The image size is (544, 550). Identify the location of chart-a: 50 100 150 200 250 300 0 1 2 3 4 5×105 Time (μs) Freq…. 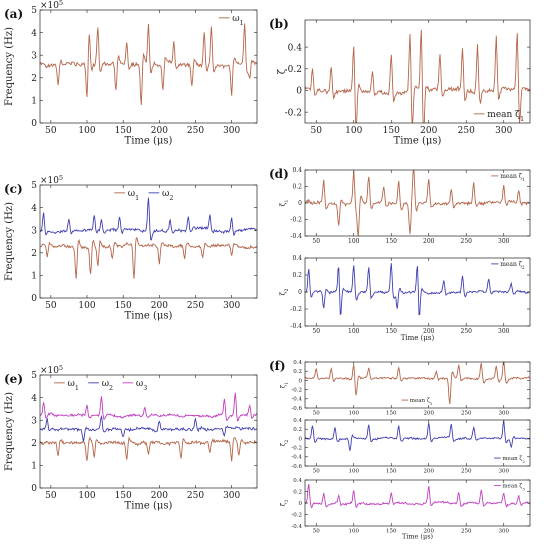
(131, 73).